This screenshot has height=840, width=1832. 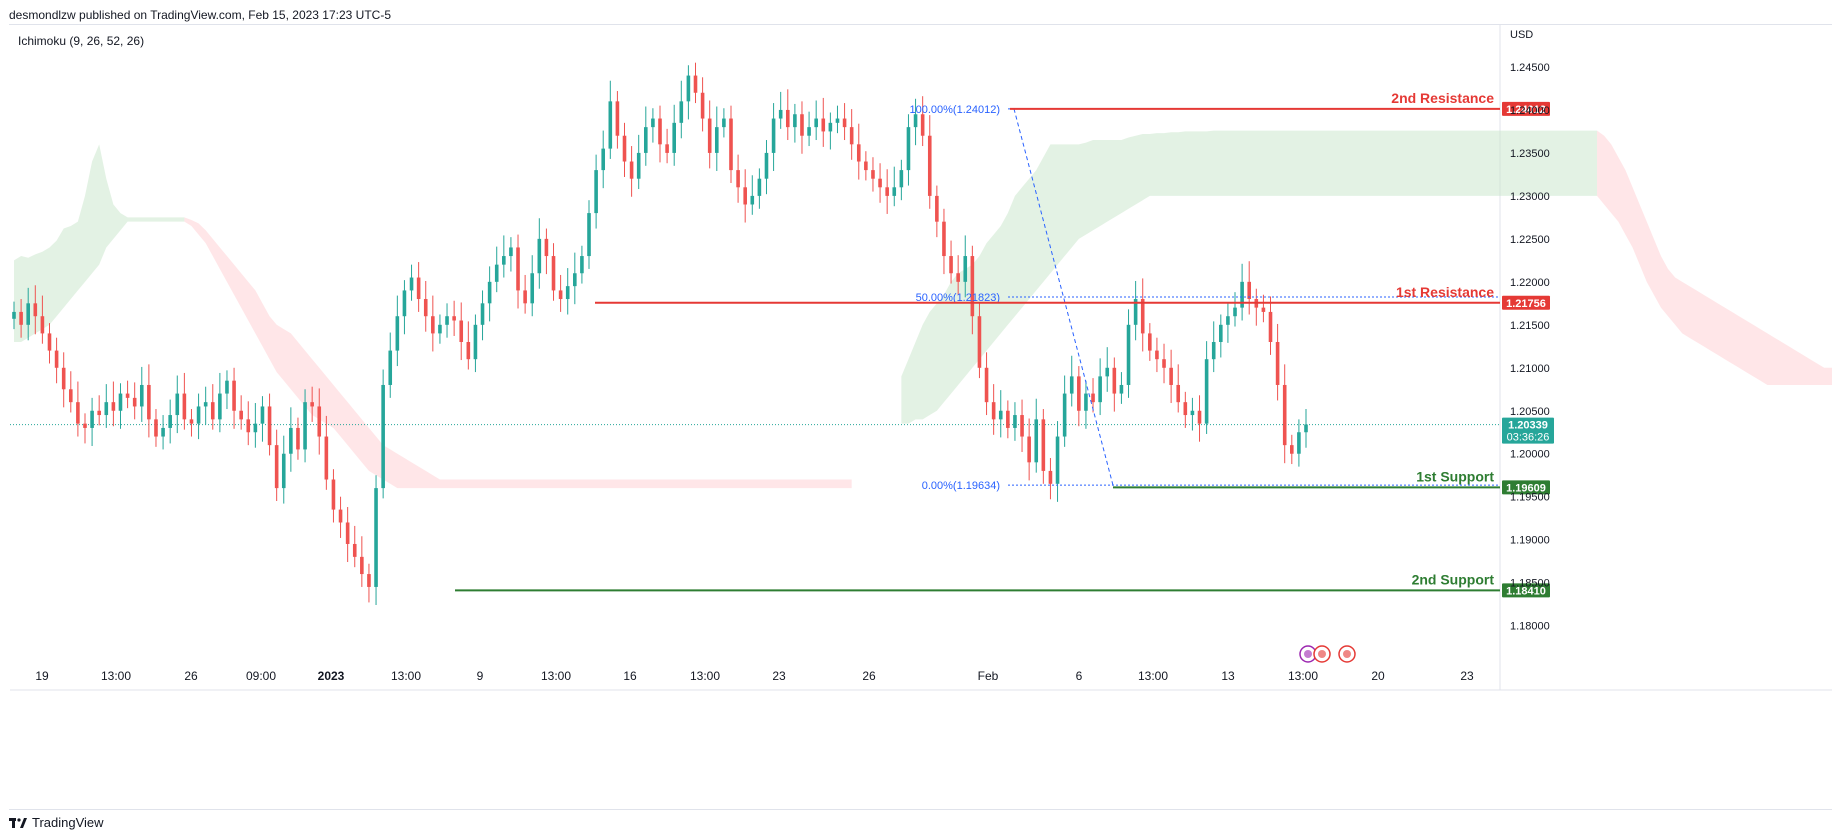 I want to click on y-tick-label: 1.18000, so click(x=1530, y=627).